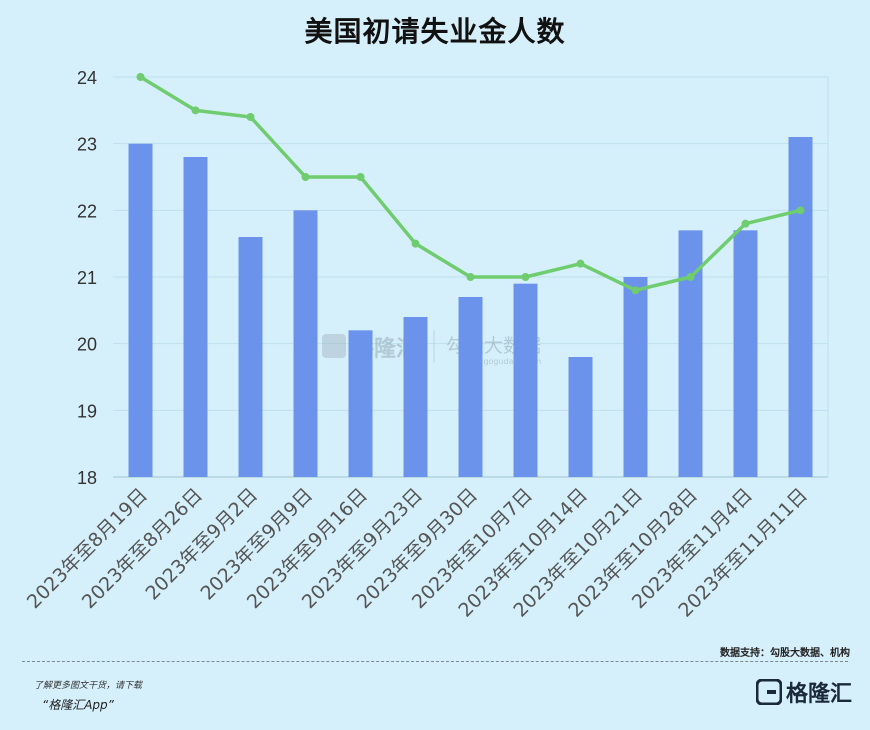  Describe the element at coordinates (87, 78) in the screenshot. I see `y-tick-label: 24` at that location.